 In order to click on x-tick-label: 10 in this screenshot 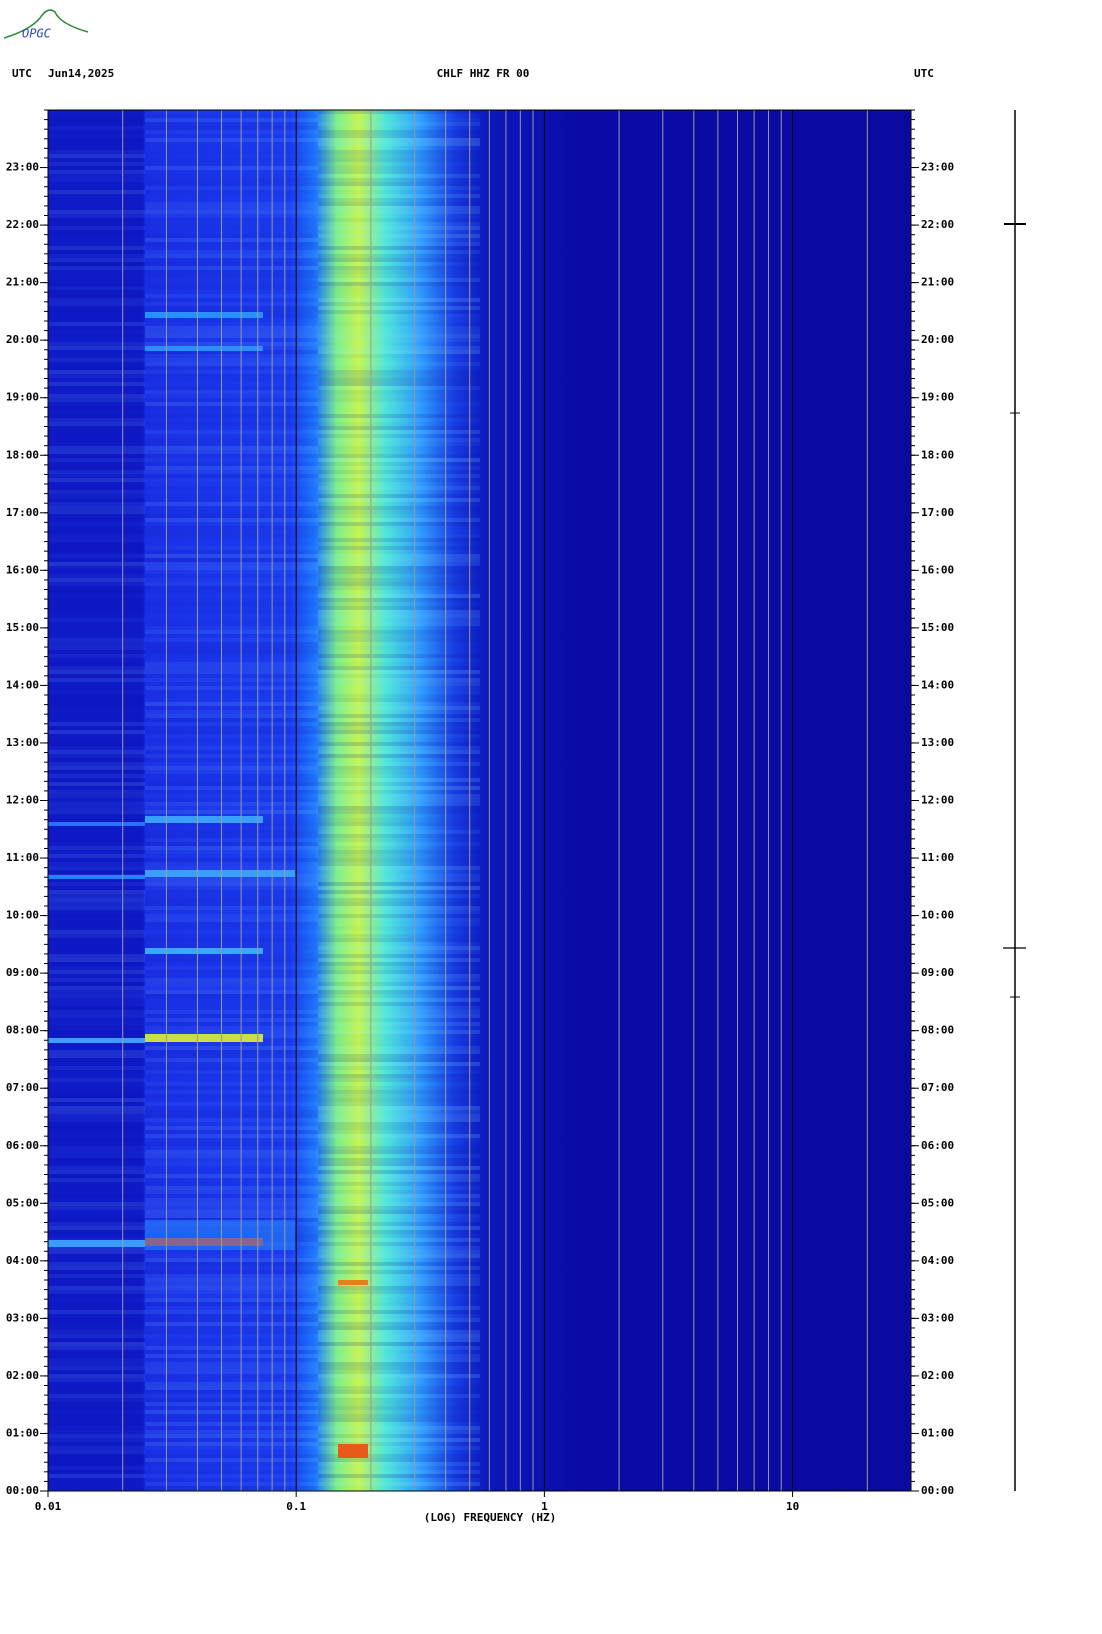, I will do `click(792, 1506)`.